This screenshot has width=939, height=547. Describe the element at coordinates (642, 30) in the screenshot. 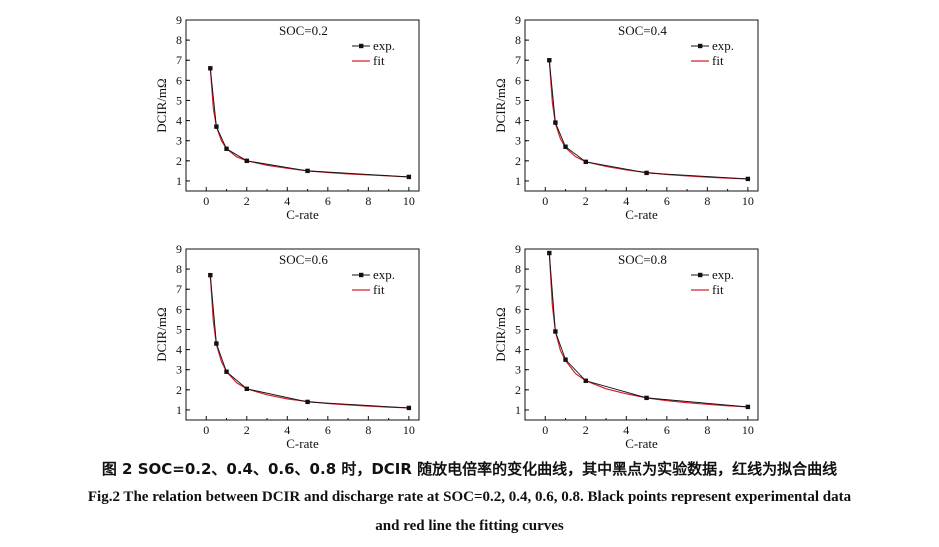

I see `panel-title: SOC=0.4` at that location.